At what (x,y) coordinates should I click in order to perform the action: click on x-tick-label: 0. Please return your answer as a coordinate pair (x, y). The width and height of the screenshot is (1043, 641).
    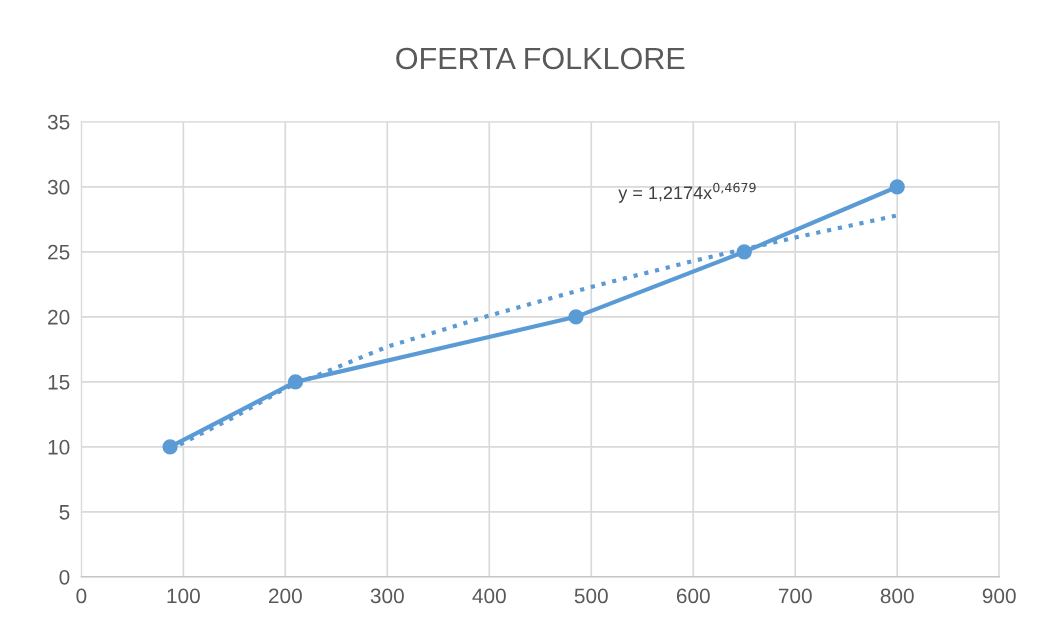
    Looking at the image, I should click on (81, 596).